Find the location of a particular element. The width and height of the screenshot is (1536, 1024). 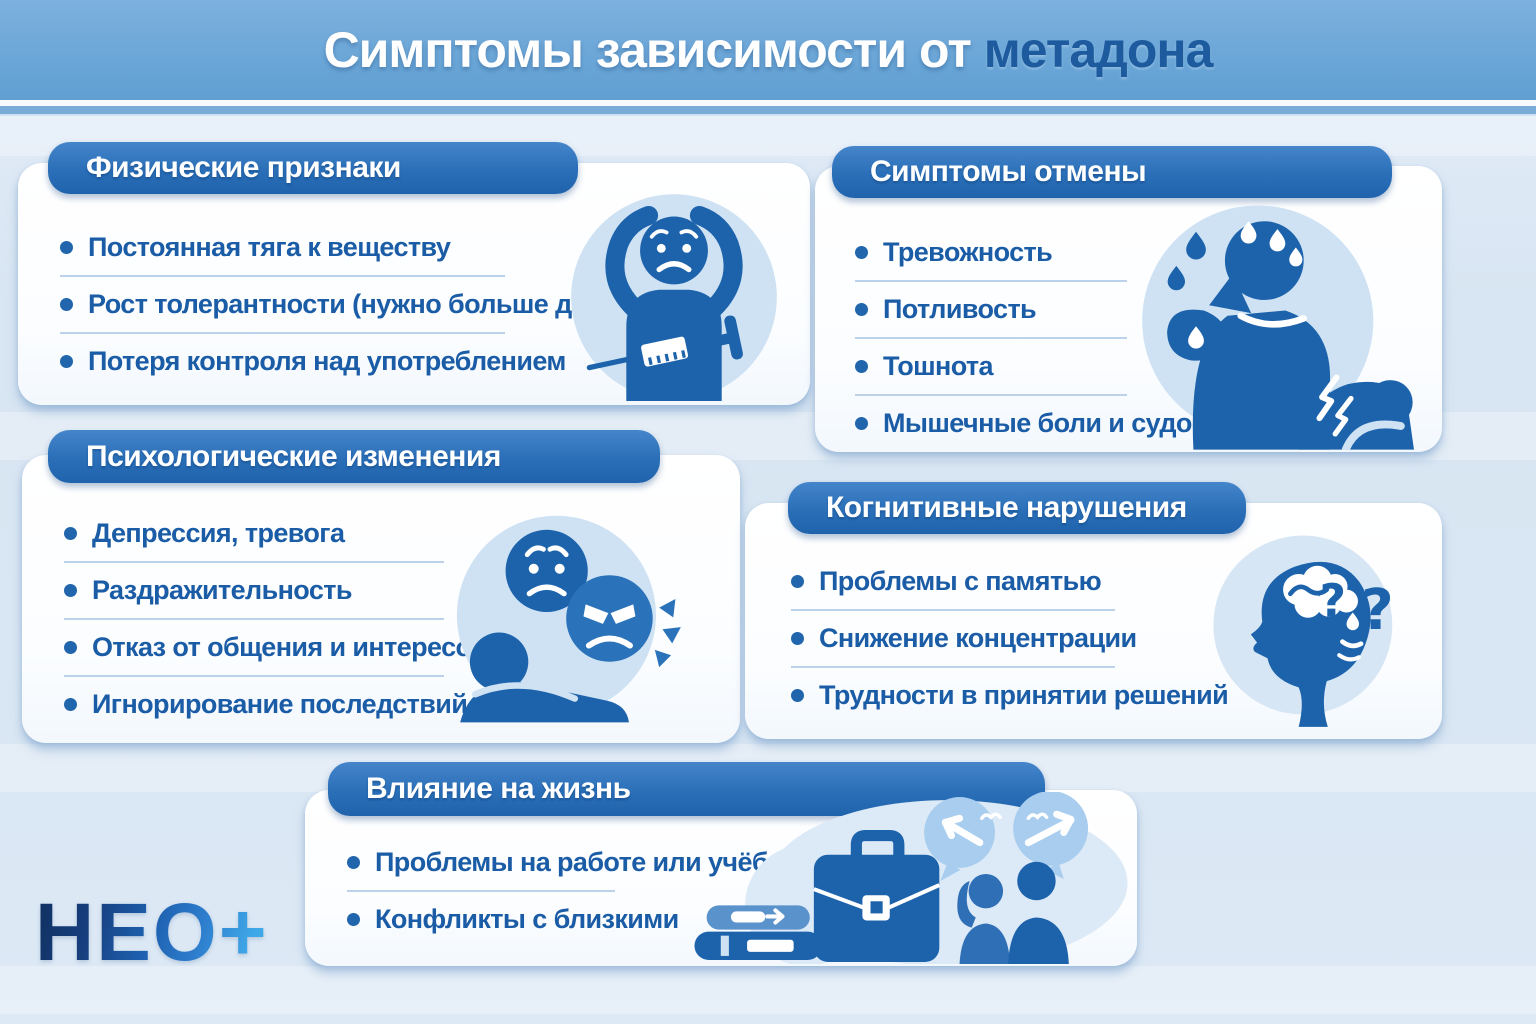

sweating-person-illustration is located at coordinates (1278, 327).